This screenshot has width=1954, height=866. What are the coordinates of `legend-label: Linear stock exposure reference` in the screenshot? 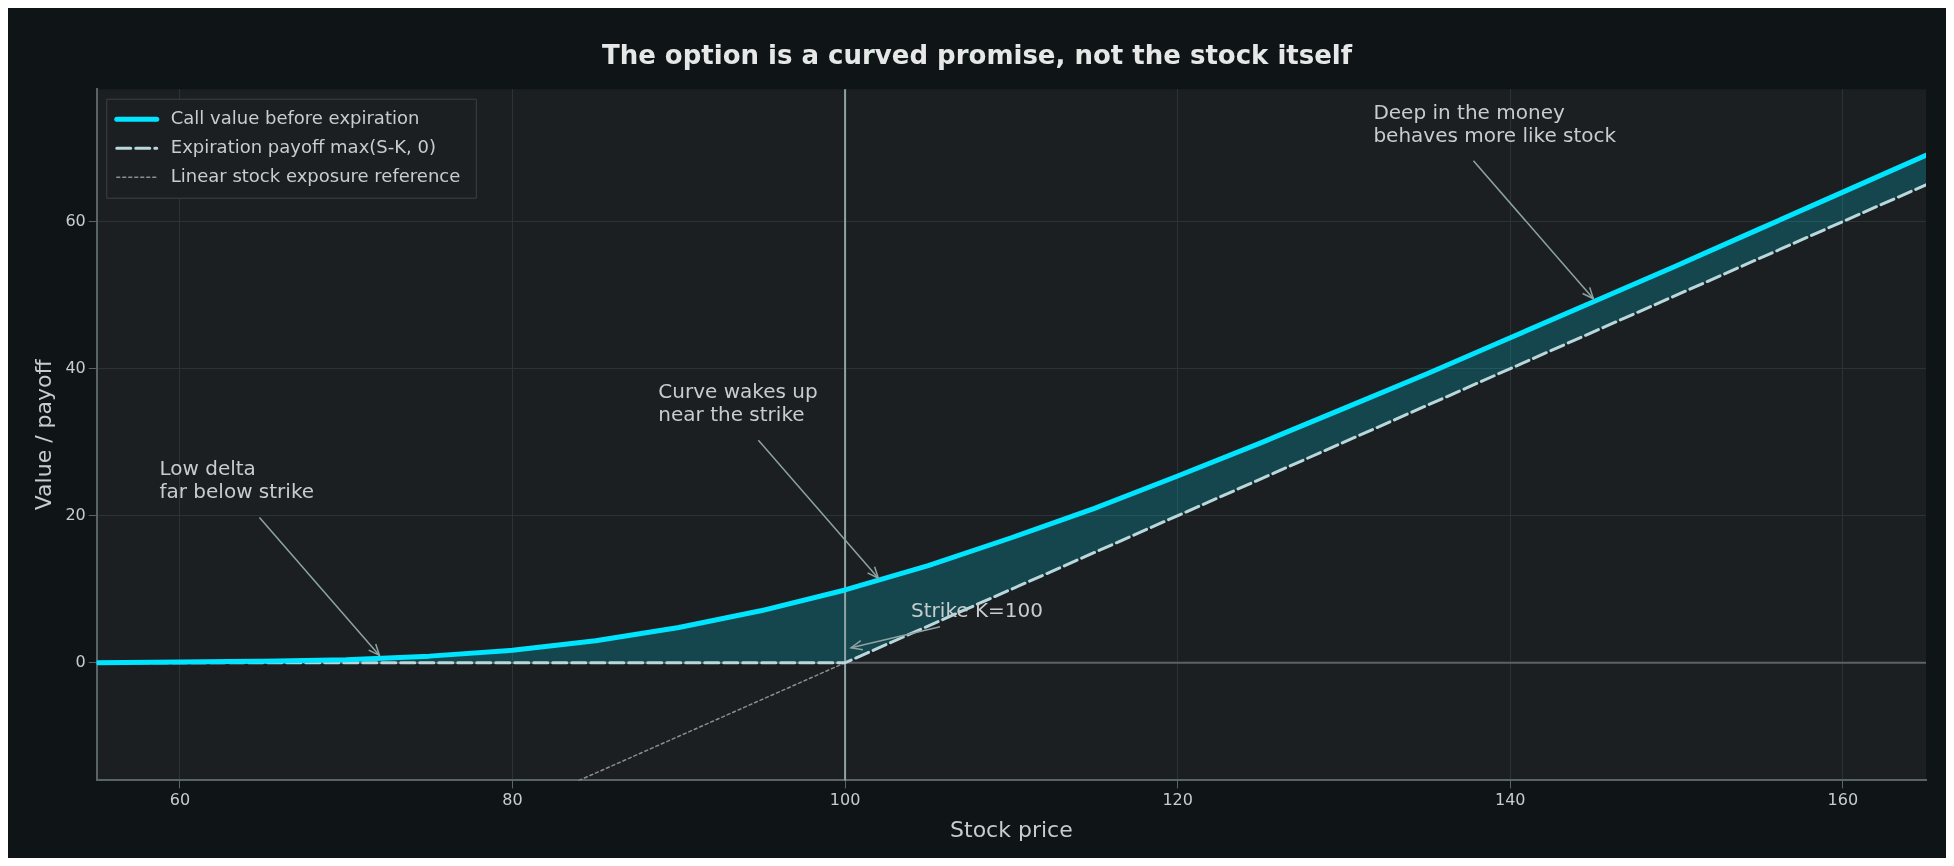 It's located at (315, 175).